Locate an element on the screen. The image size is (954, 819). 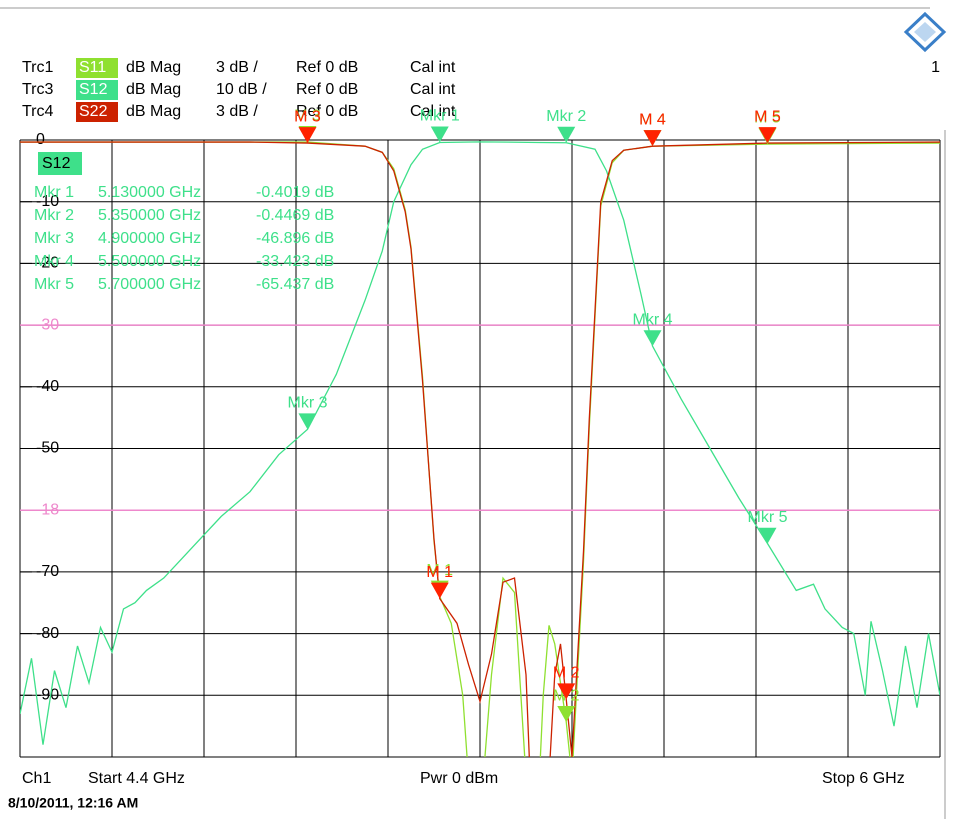
power: Pwr 0 dBm is located at coordinates (459, 778).